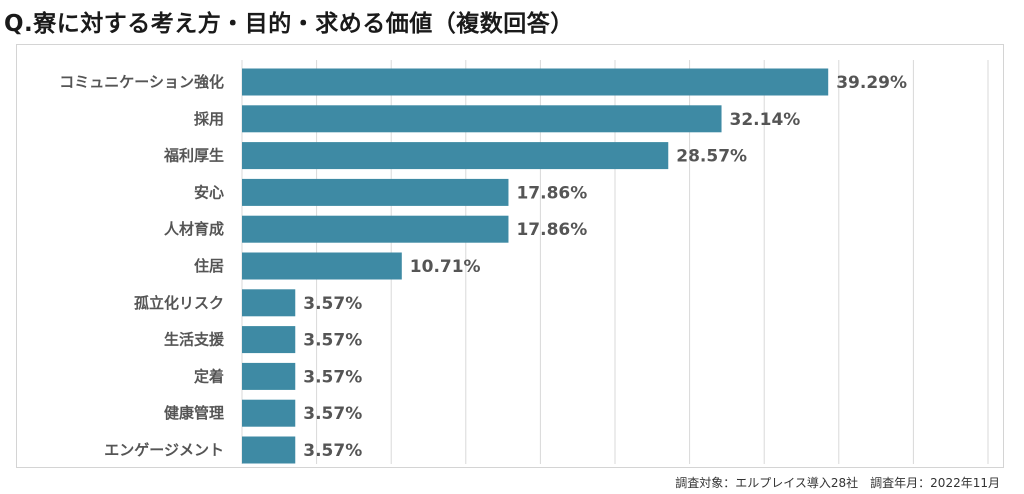 This screenshot has height=494, width=1024. What do you see at coordinates (193, 156) in the screenshot?
I see `category-label: 福利厚生` at bounding box center [193, 156].